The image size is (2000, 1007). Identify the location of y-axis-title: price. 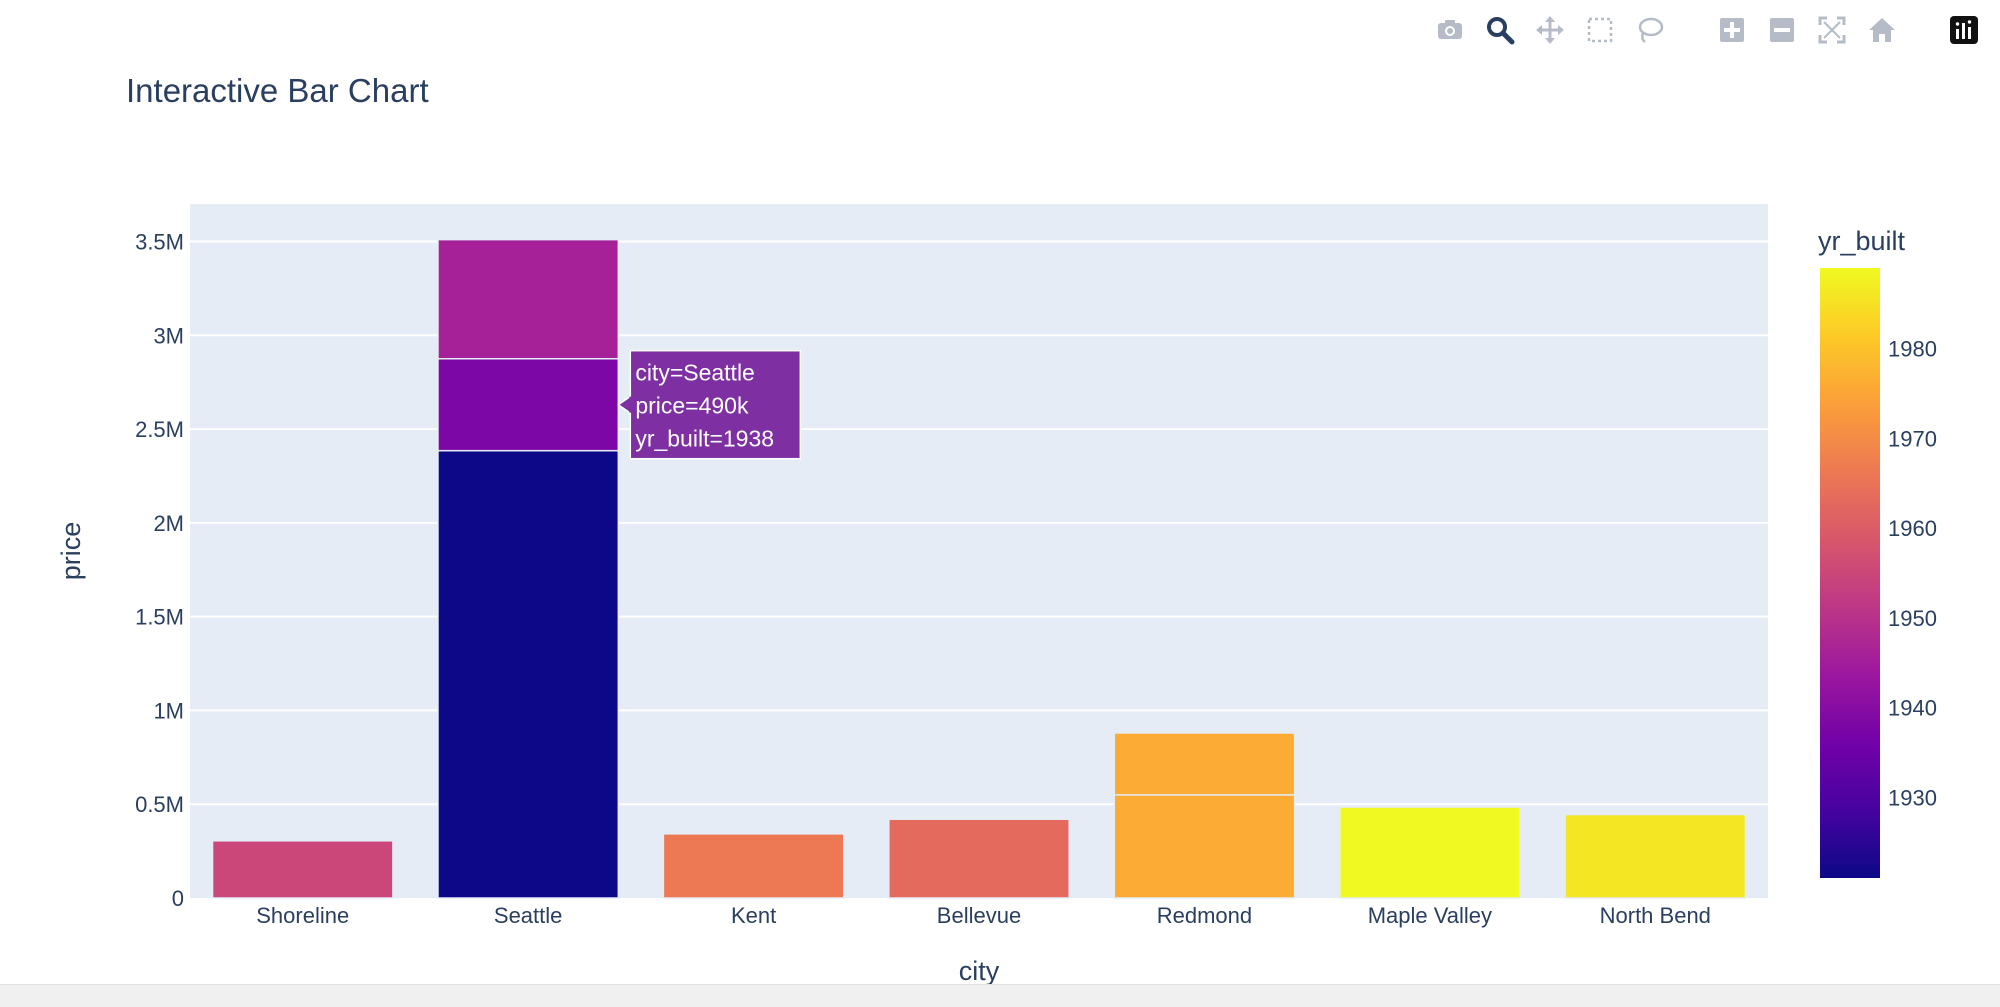
(71, 551).